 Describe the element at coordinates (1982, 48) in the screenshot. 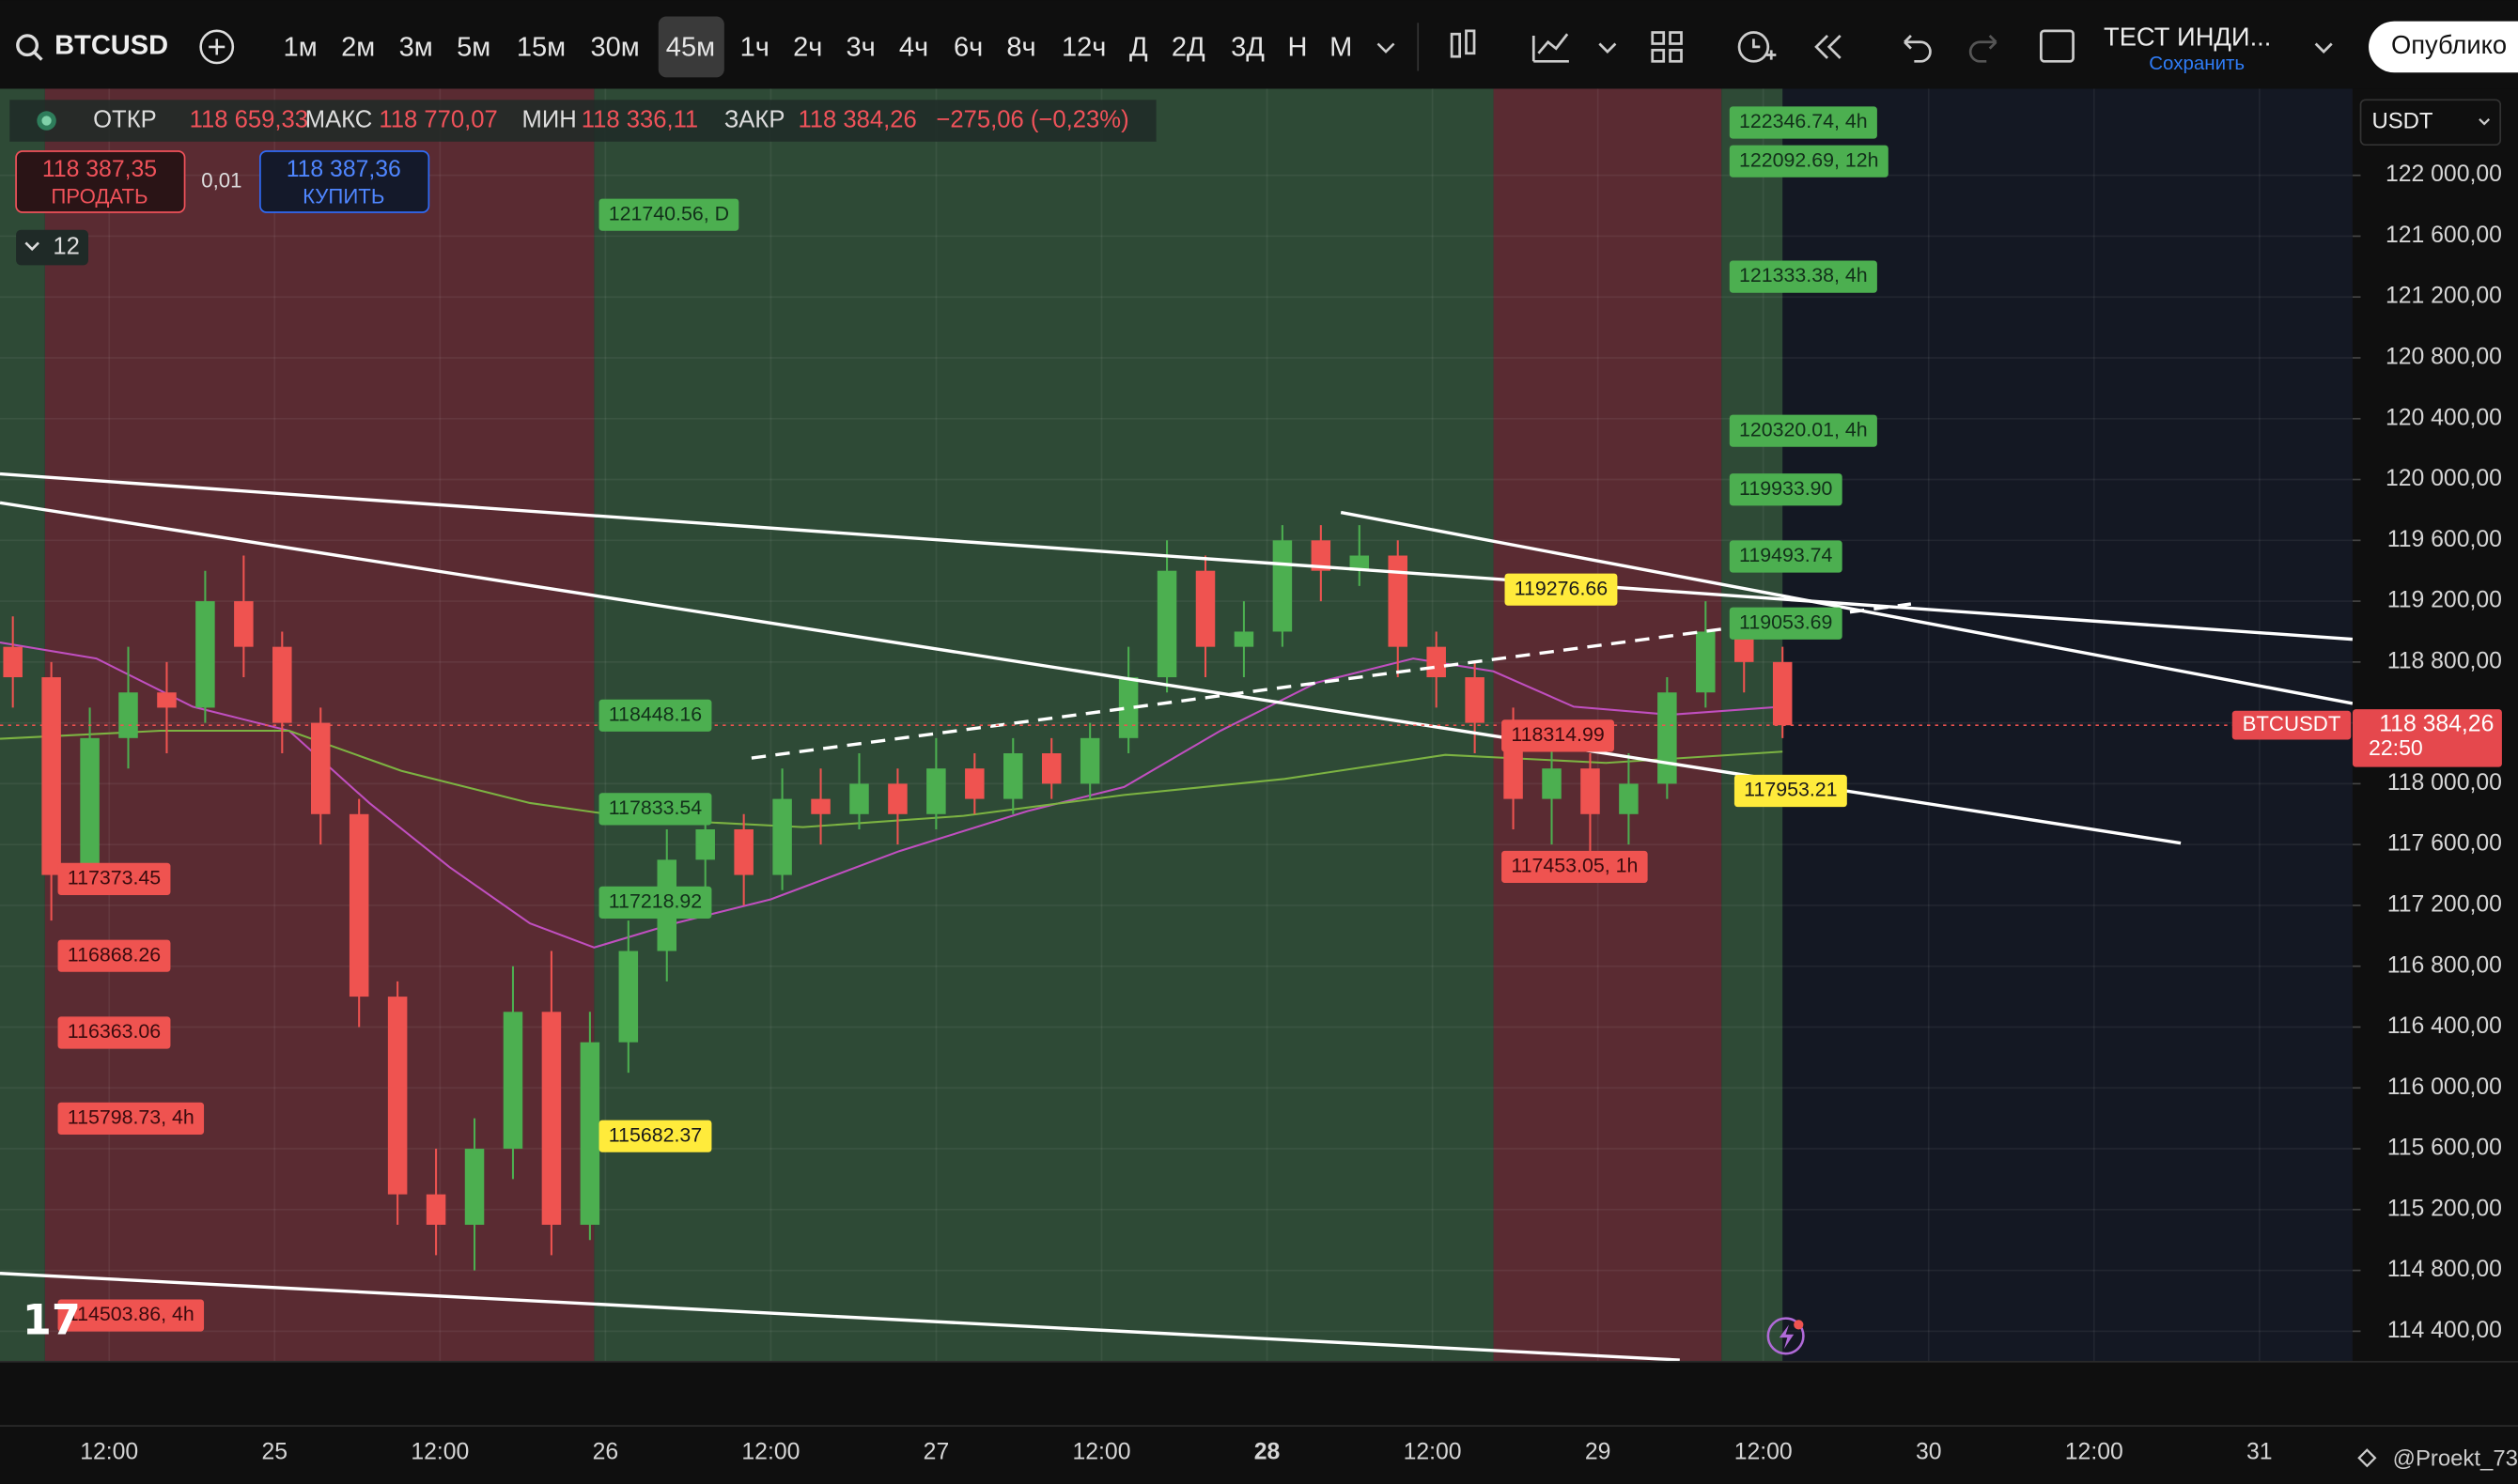

I see `redo-icon` at that location.